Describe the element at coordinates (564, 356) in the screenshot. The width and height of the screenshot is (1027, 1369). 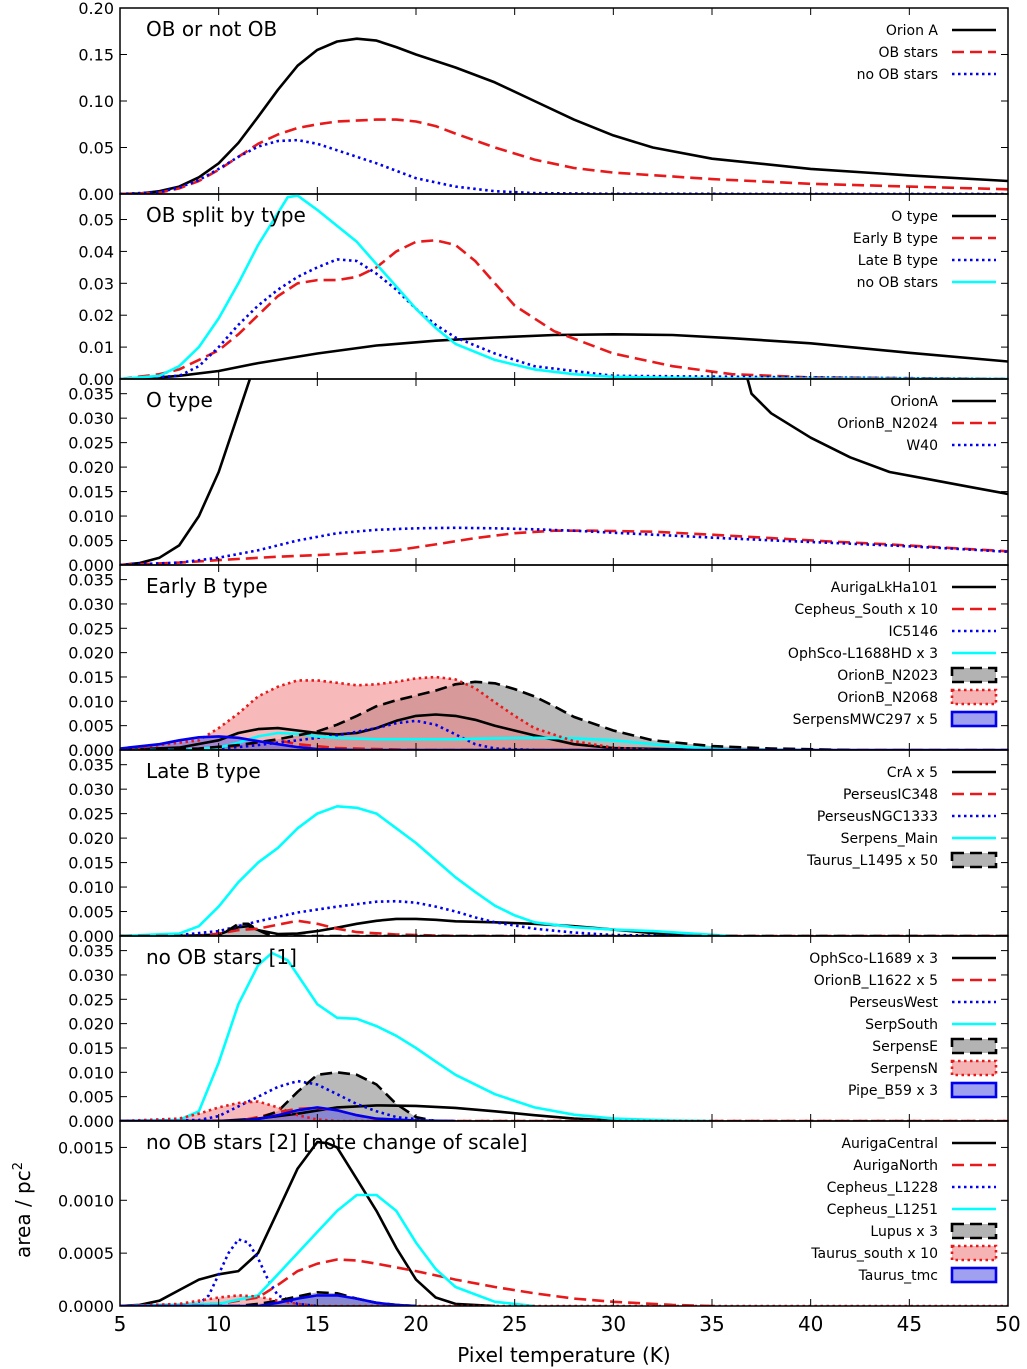
I see `series-line-o-type` at that location.